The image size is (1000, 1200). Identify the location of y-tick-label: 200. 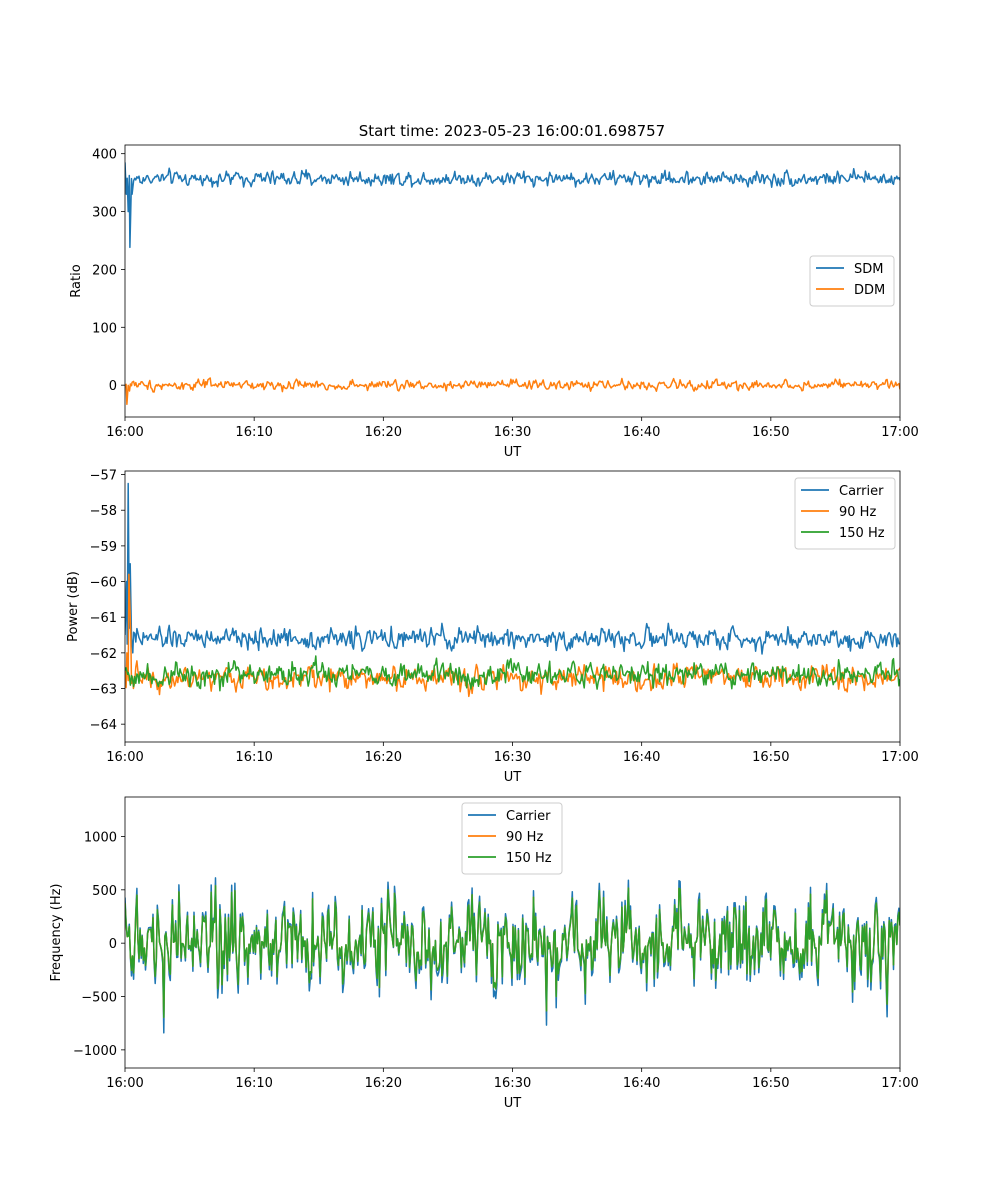
(104, 270).